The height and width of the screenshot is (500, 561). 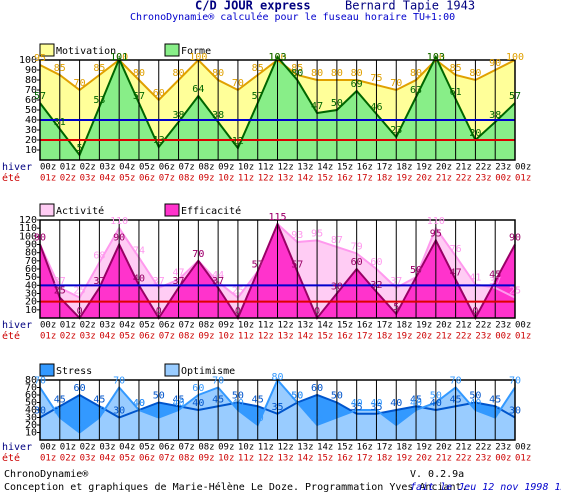 I want to click on data-label: 110, so click(x=119, y=221).